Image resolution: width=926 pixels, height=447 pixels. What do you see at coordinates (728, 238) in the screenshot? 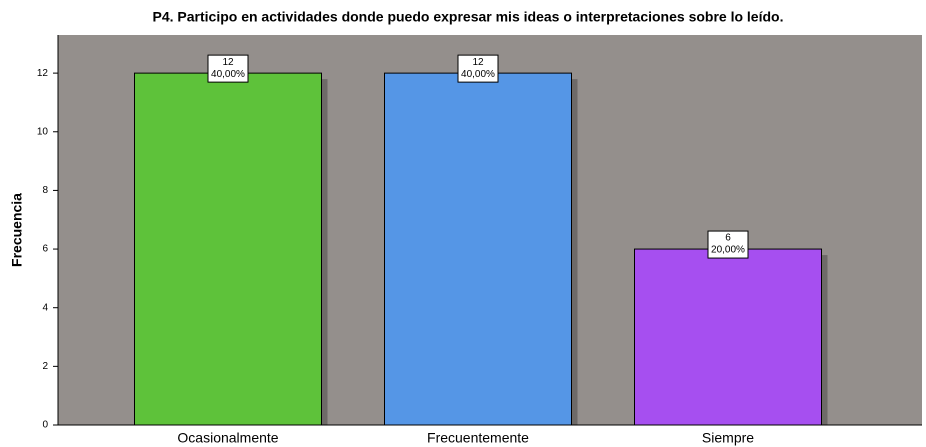
I see `data-label: 6` at bounding box center [728, 238].